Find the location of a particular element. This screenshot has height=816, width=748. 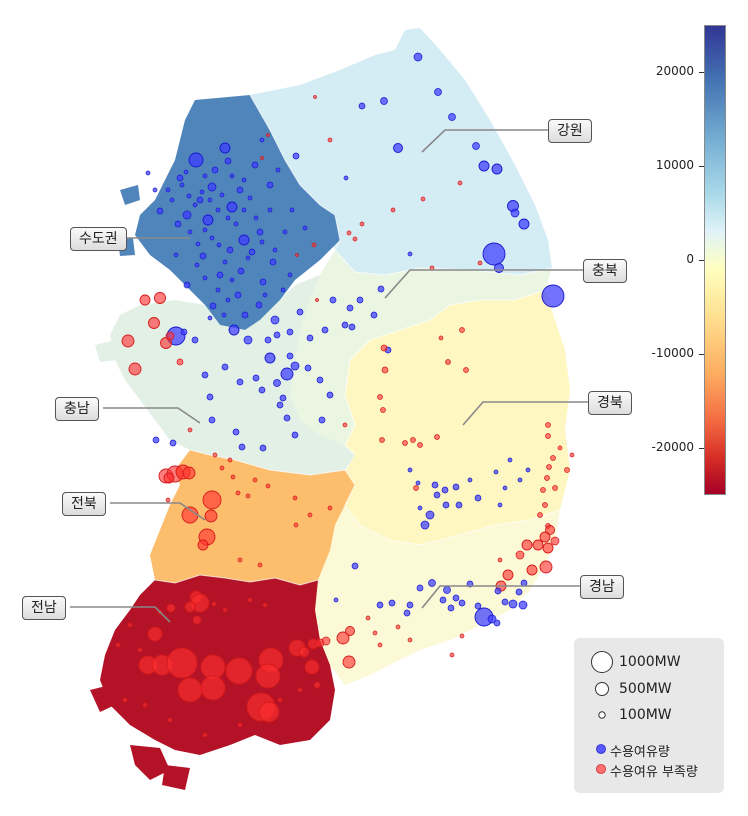

region-sudogwon is located at coordinates (237, 212).